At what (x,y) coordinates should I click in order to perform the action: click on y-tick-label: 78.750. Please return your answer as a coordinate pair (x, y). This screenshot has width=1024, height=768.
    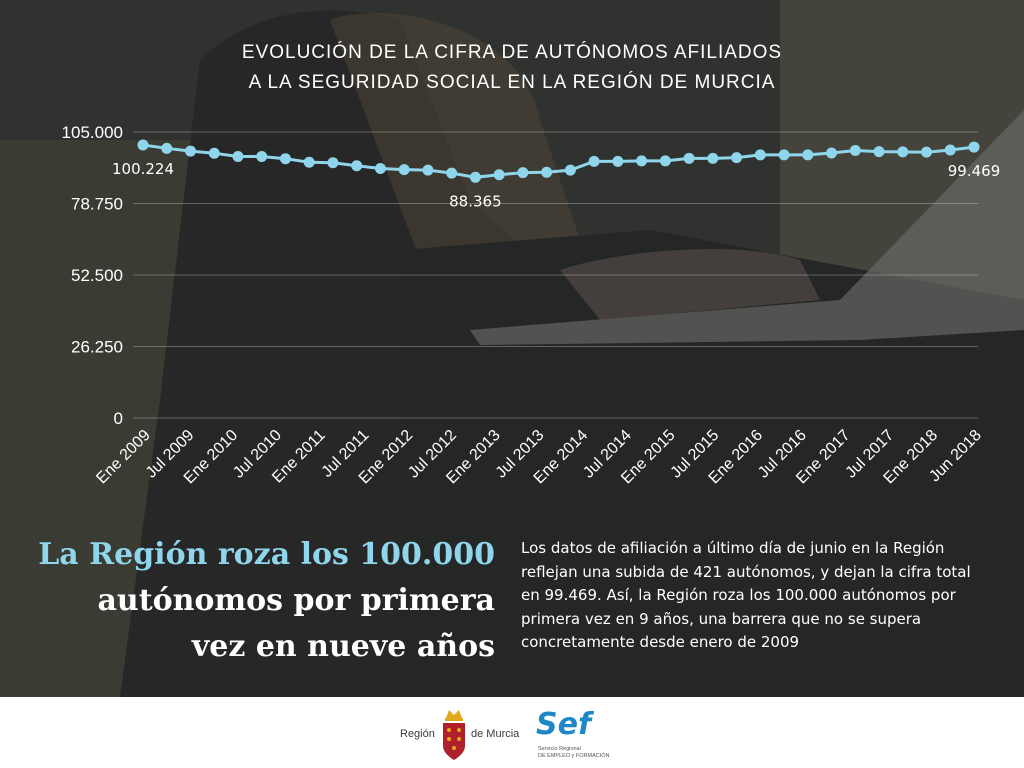
    Looking at the image, I should click on (97, 204).